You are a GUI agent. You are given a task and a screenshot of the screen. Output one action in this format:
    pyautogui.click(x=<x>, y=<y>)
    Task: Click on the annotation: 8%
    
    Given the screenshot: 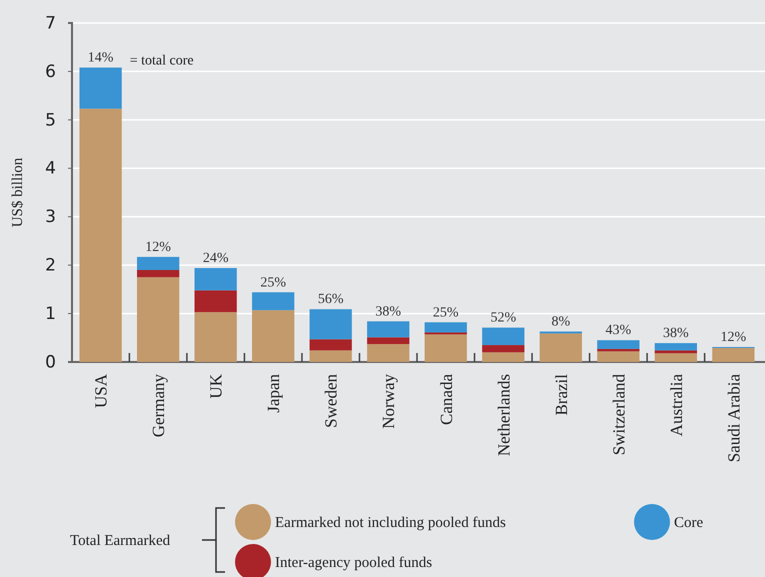 What is the action you would take?
    pyautogui.click(x=560, y=322)
    